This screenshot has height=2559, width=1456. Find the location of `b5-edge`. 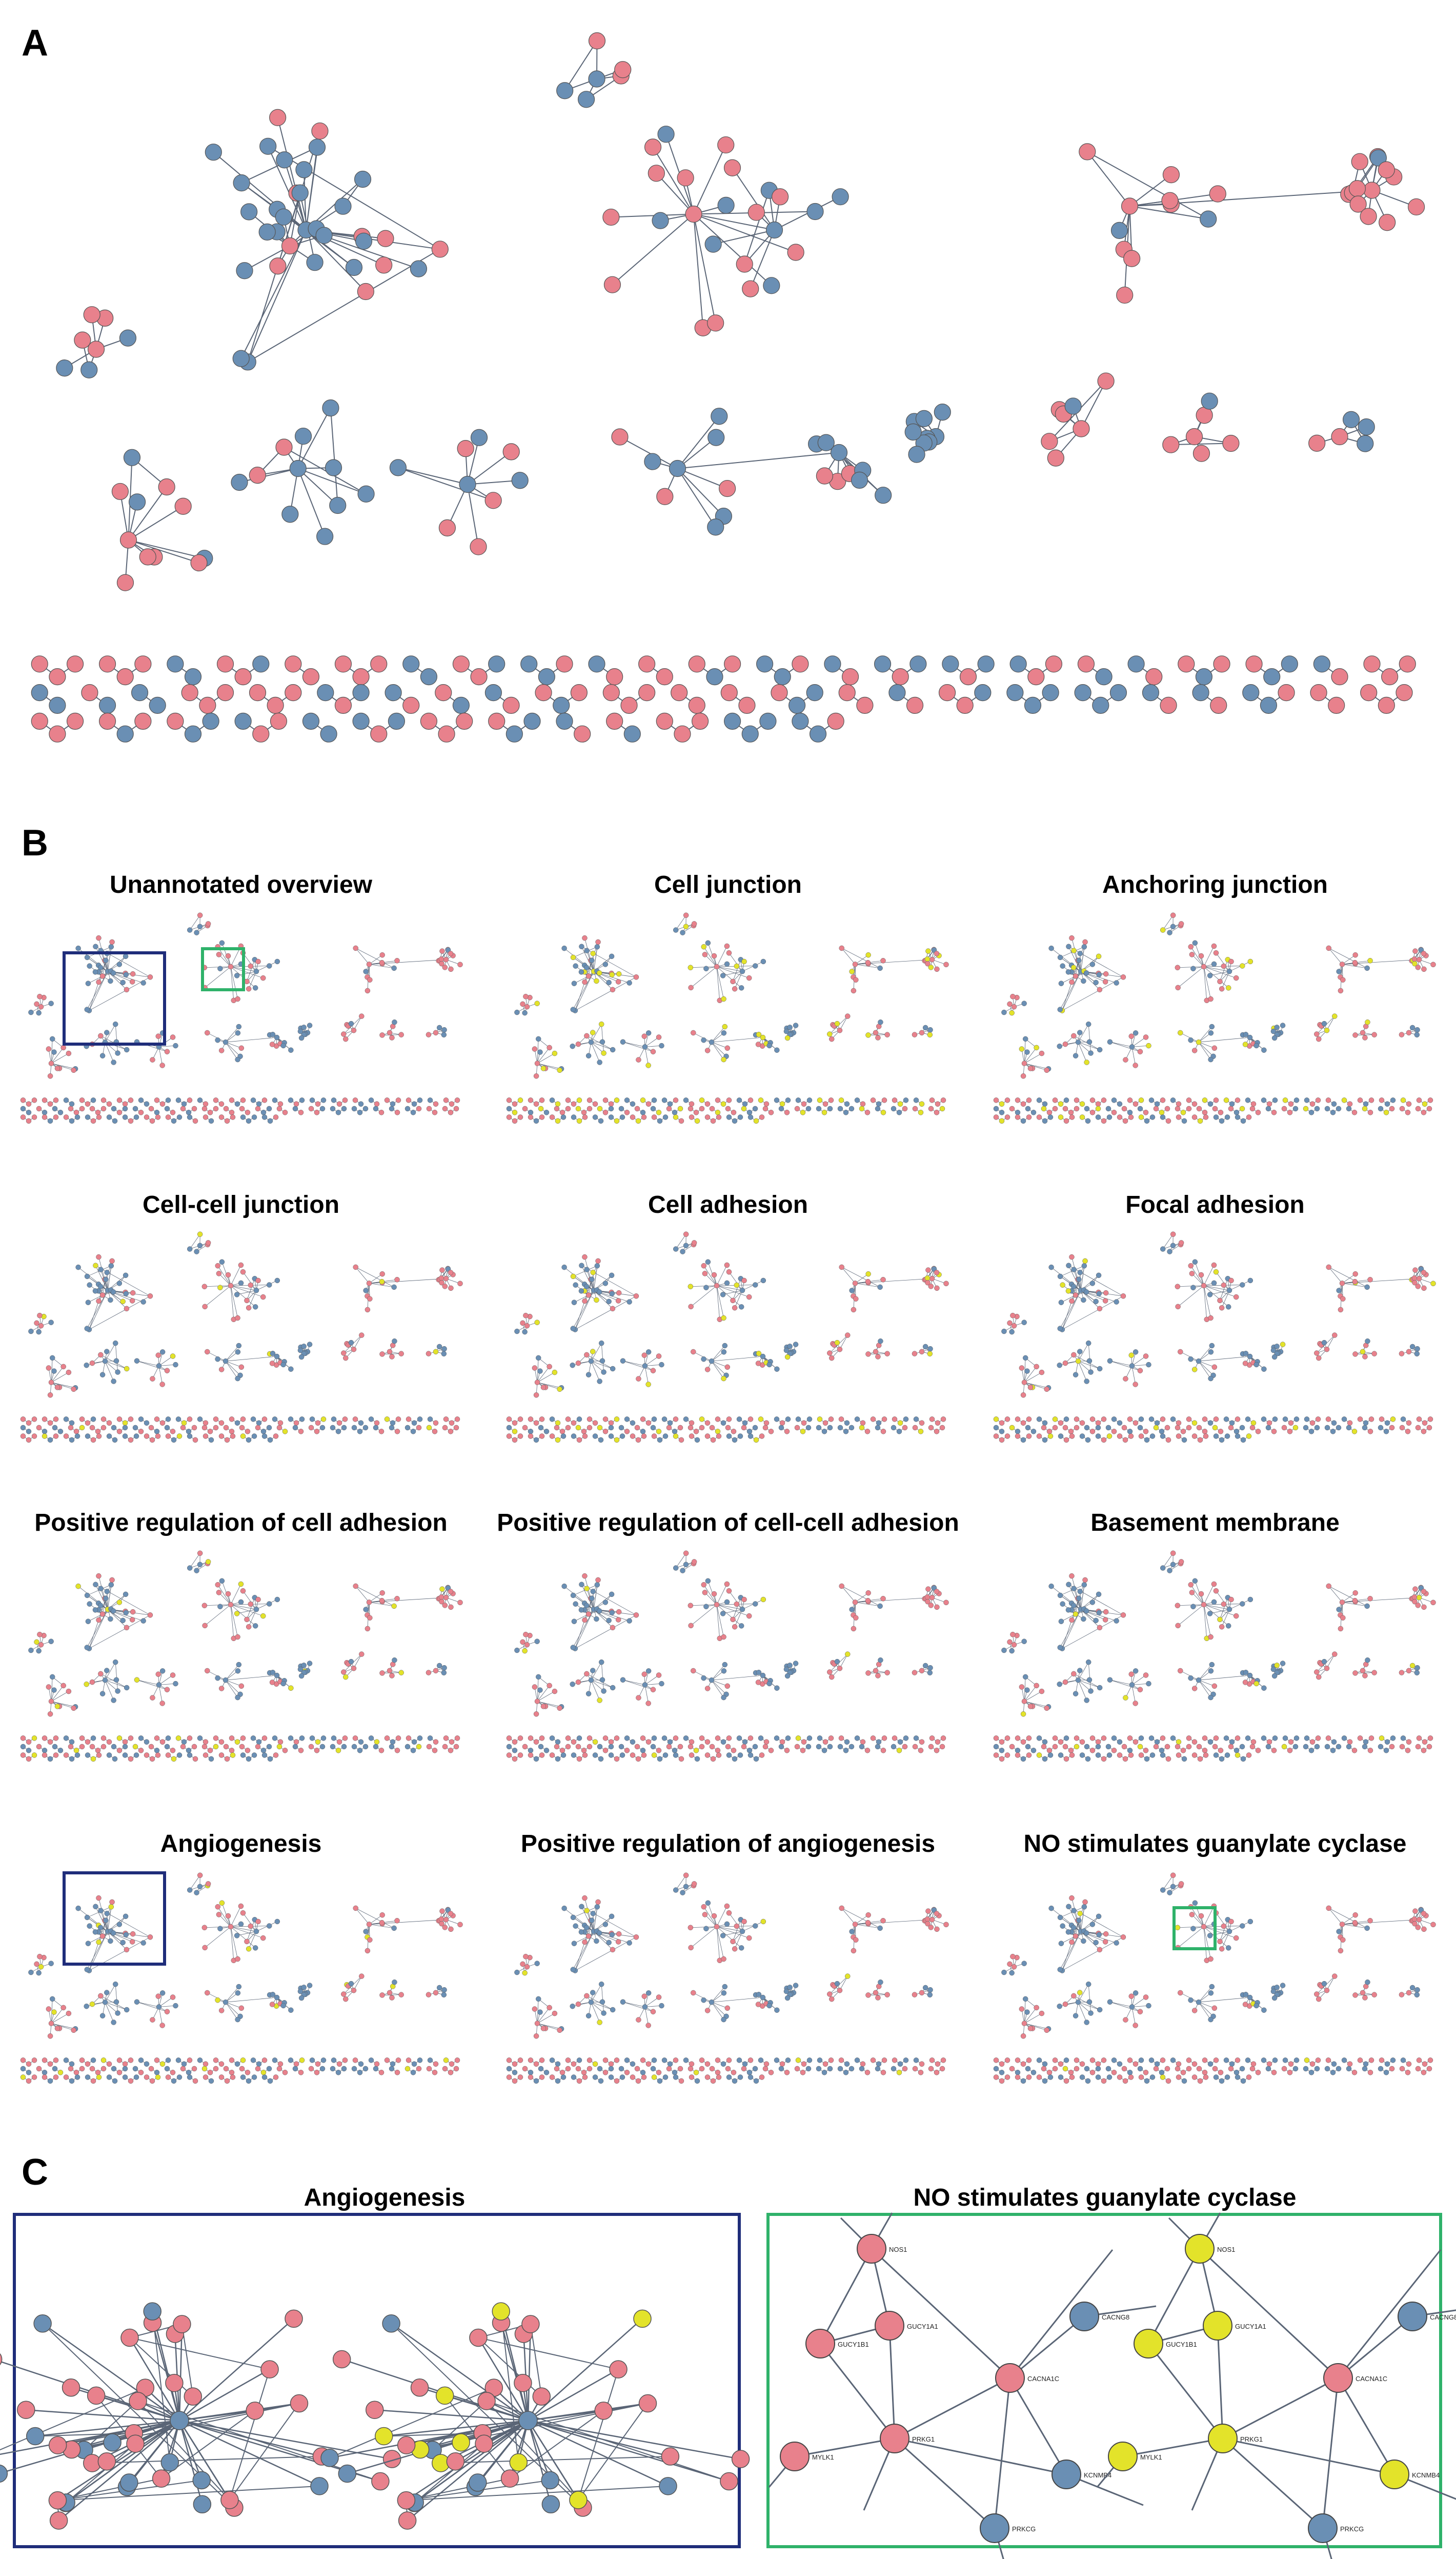

b5-edge is located at coordinates (717, 1370).